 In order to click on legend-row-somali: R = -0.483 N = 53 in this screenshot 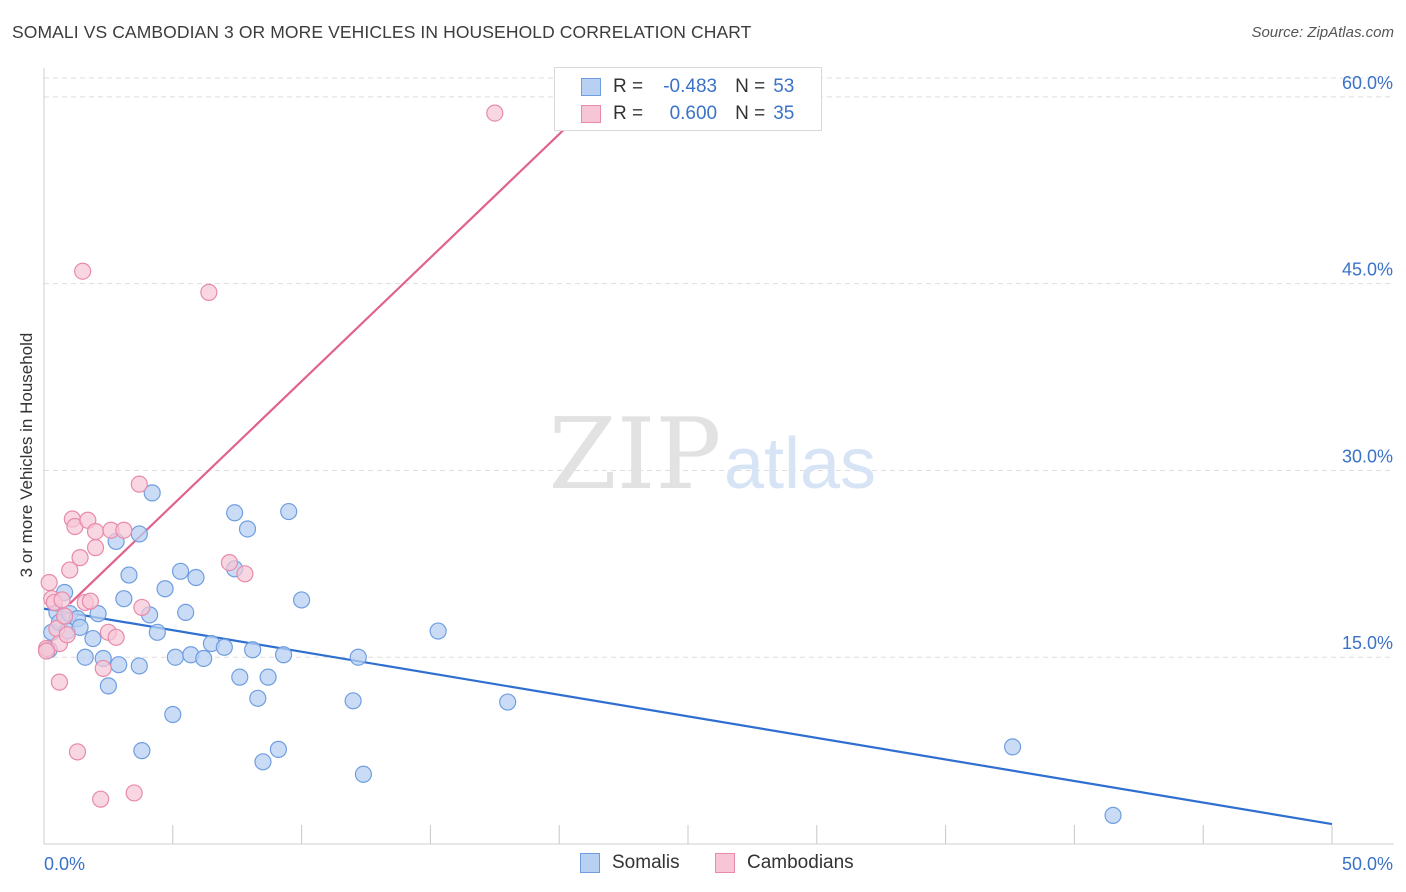, I will do `click(687, 87)`.